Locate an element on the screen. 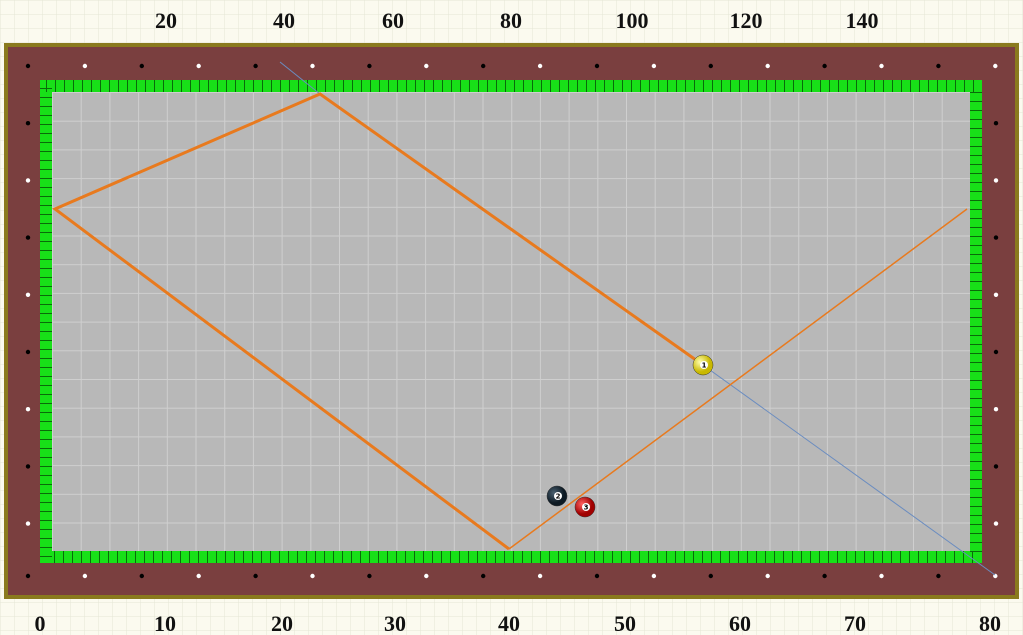 Image resolution: width=1023 pixels, height=635 pixels. bottom-scale-label: 30 is located at coordinates (395, 623).